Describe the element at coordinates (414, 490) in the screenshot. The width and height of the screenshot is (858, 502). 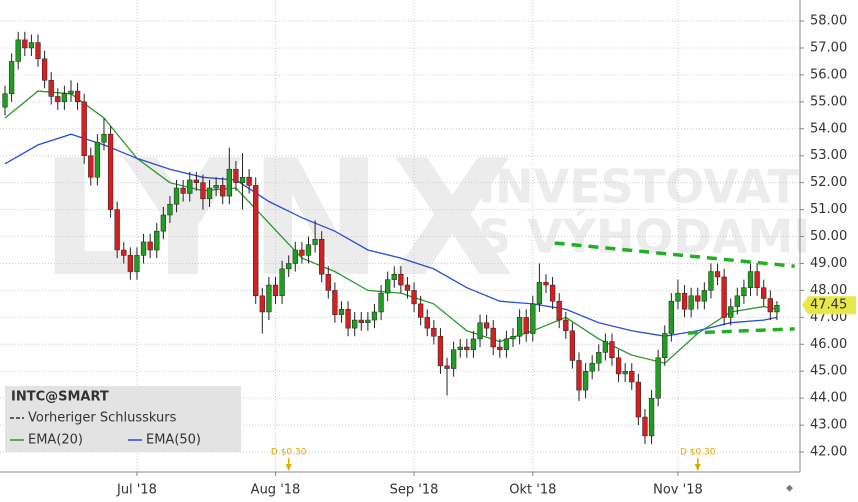
I see `x-tick-label: Sep '18` at that location.